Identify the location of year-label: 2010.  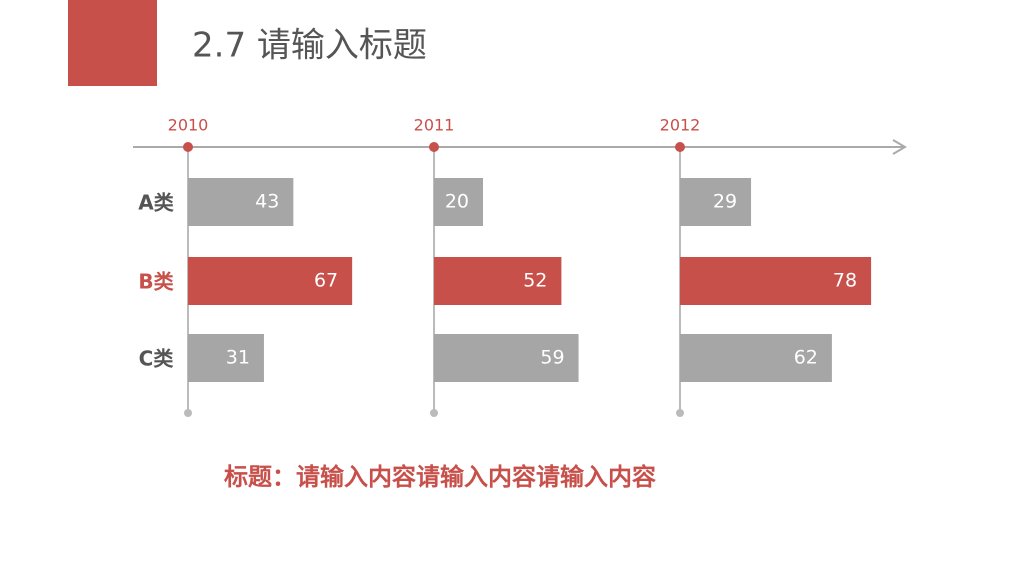
(188, 125).